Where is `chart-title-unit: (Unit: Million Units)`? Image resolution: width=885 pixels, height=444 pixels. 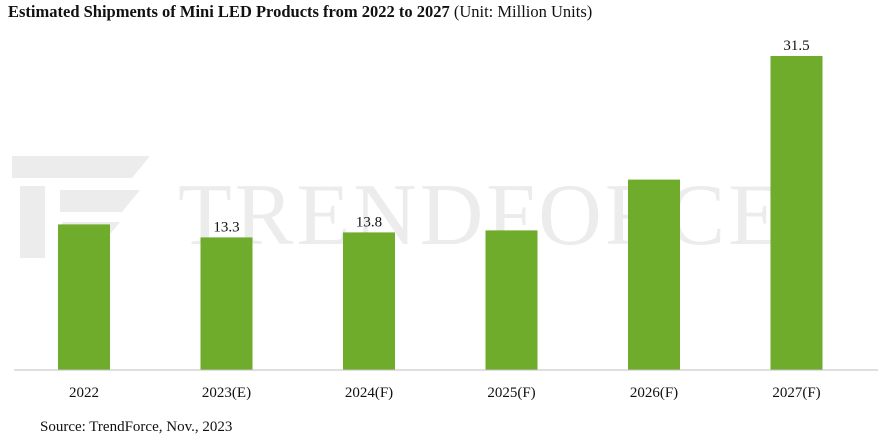 chart-title-unit: (Unit: Million Units) is located at coordinates (523, 11).